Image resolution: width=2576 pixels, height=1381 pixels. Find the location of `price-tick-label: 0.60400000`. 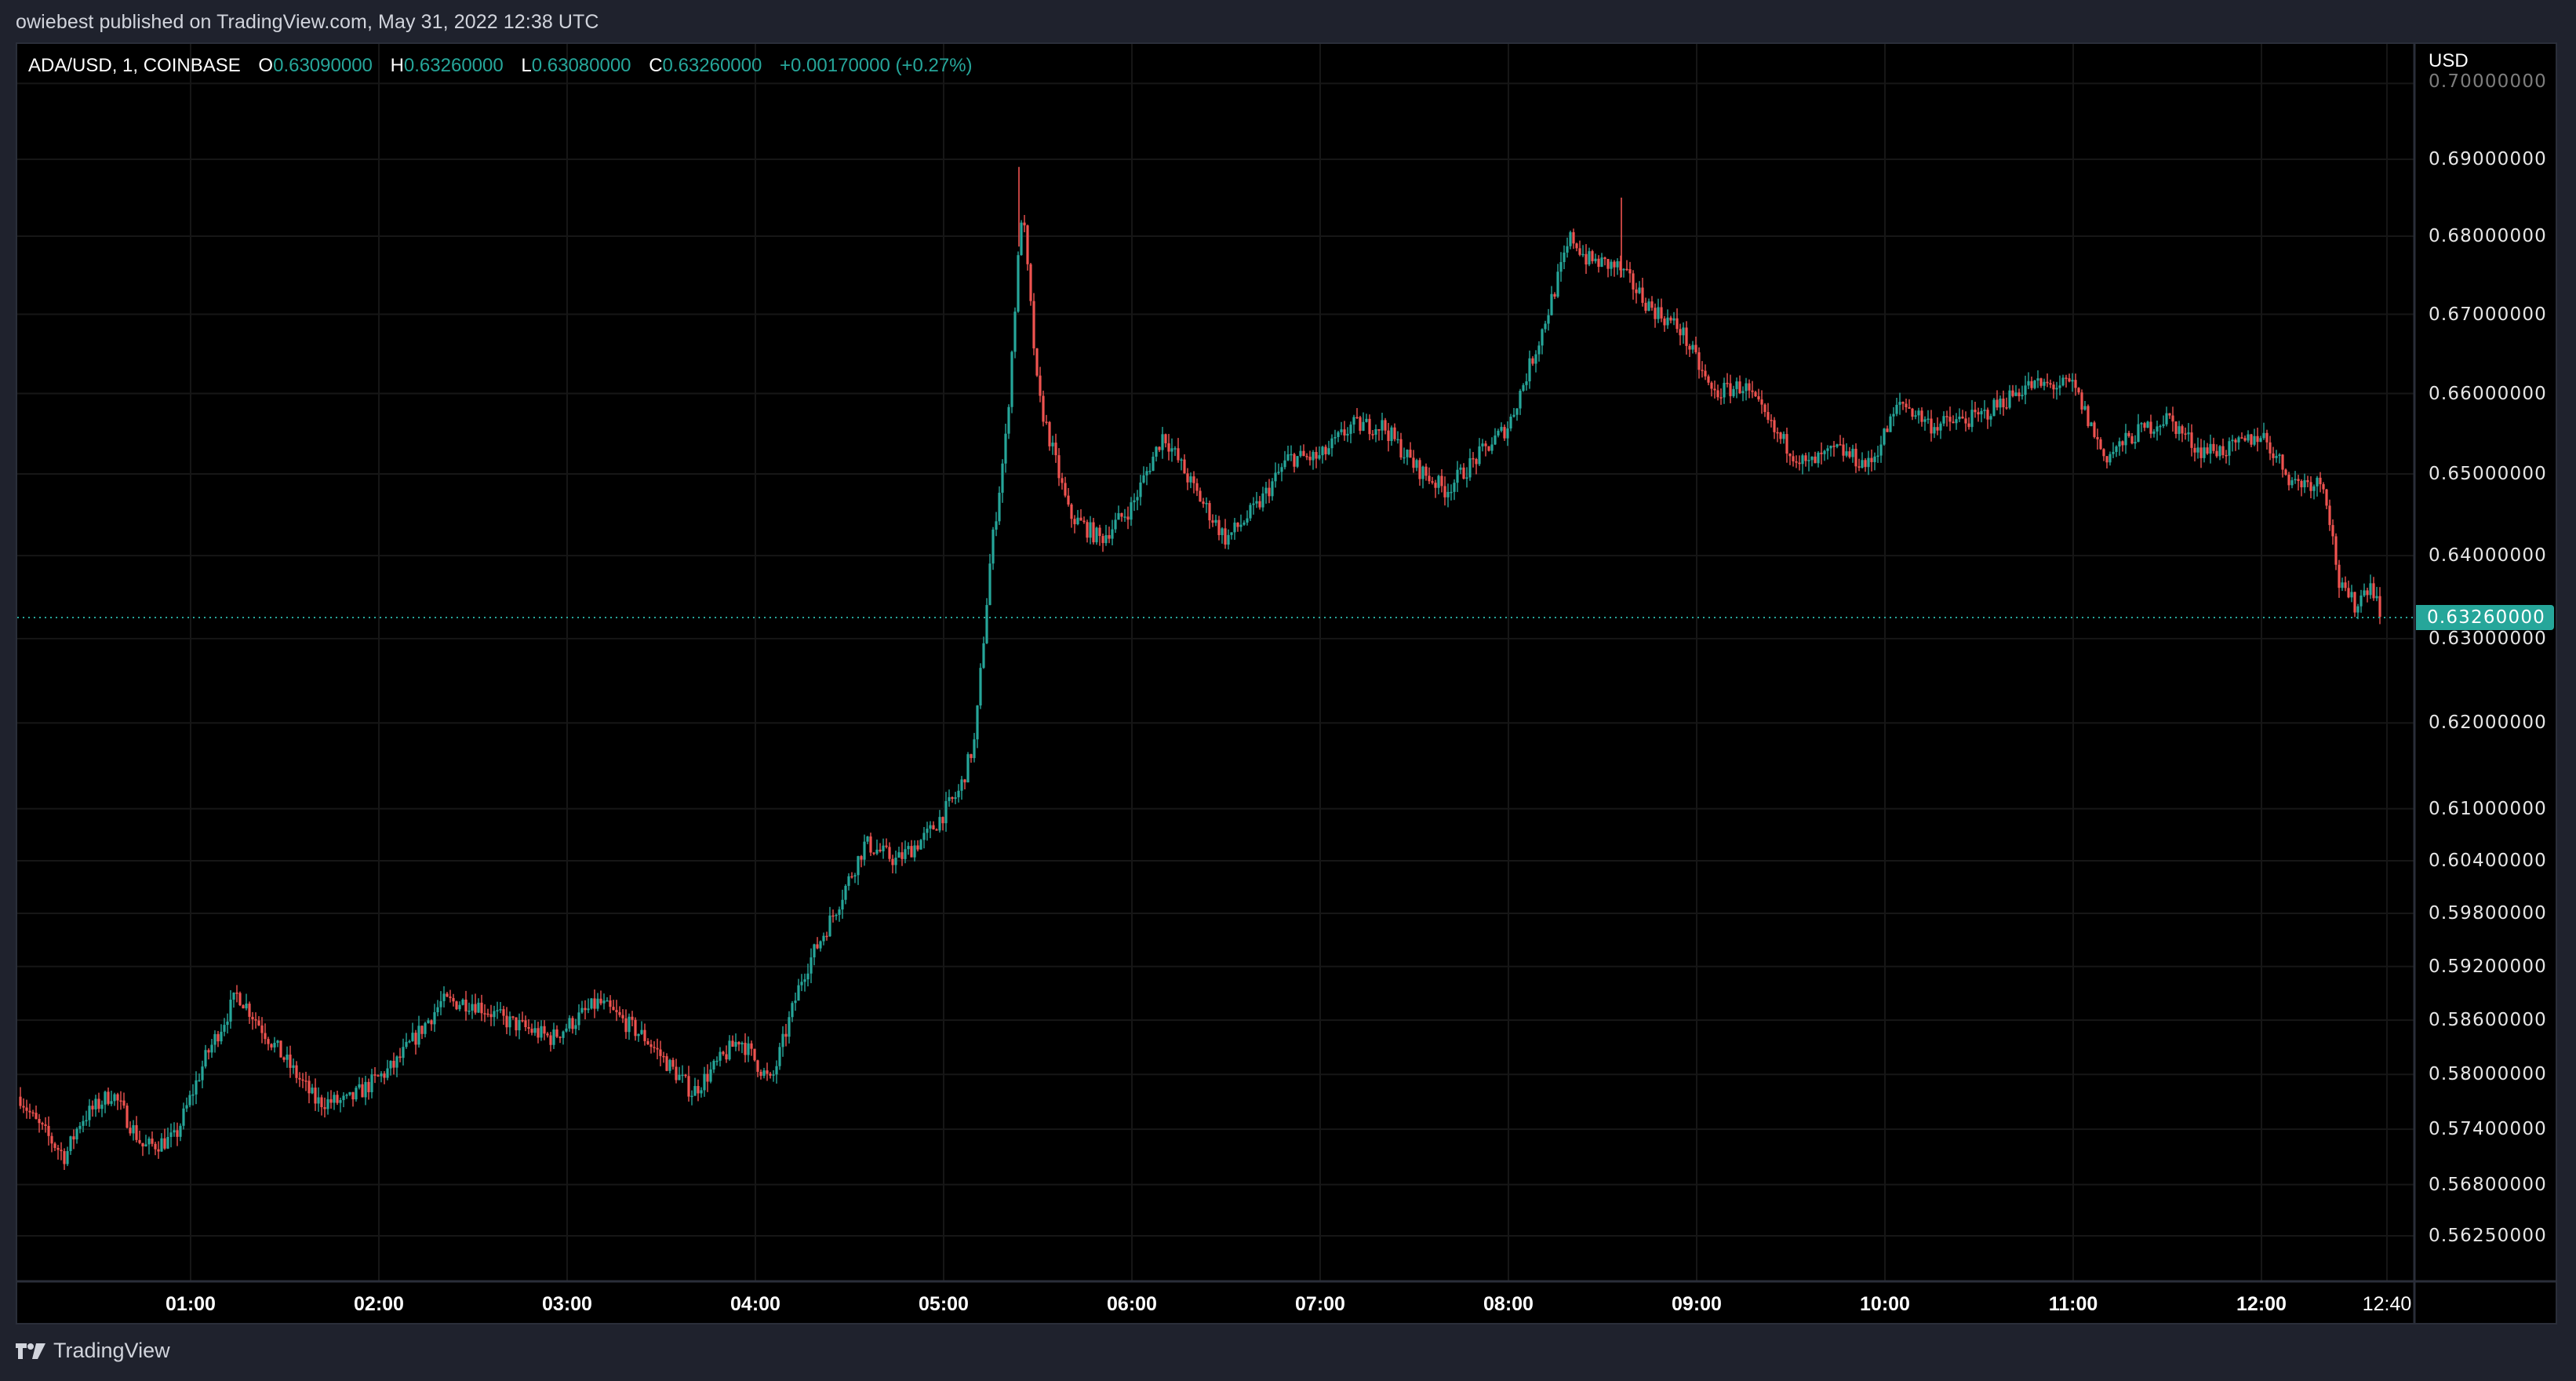

price-tick-label: 0.60400000 is located at coordinates (2488, 860).